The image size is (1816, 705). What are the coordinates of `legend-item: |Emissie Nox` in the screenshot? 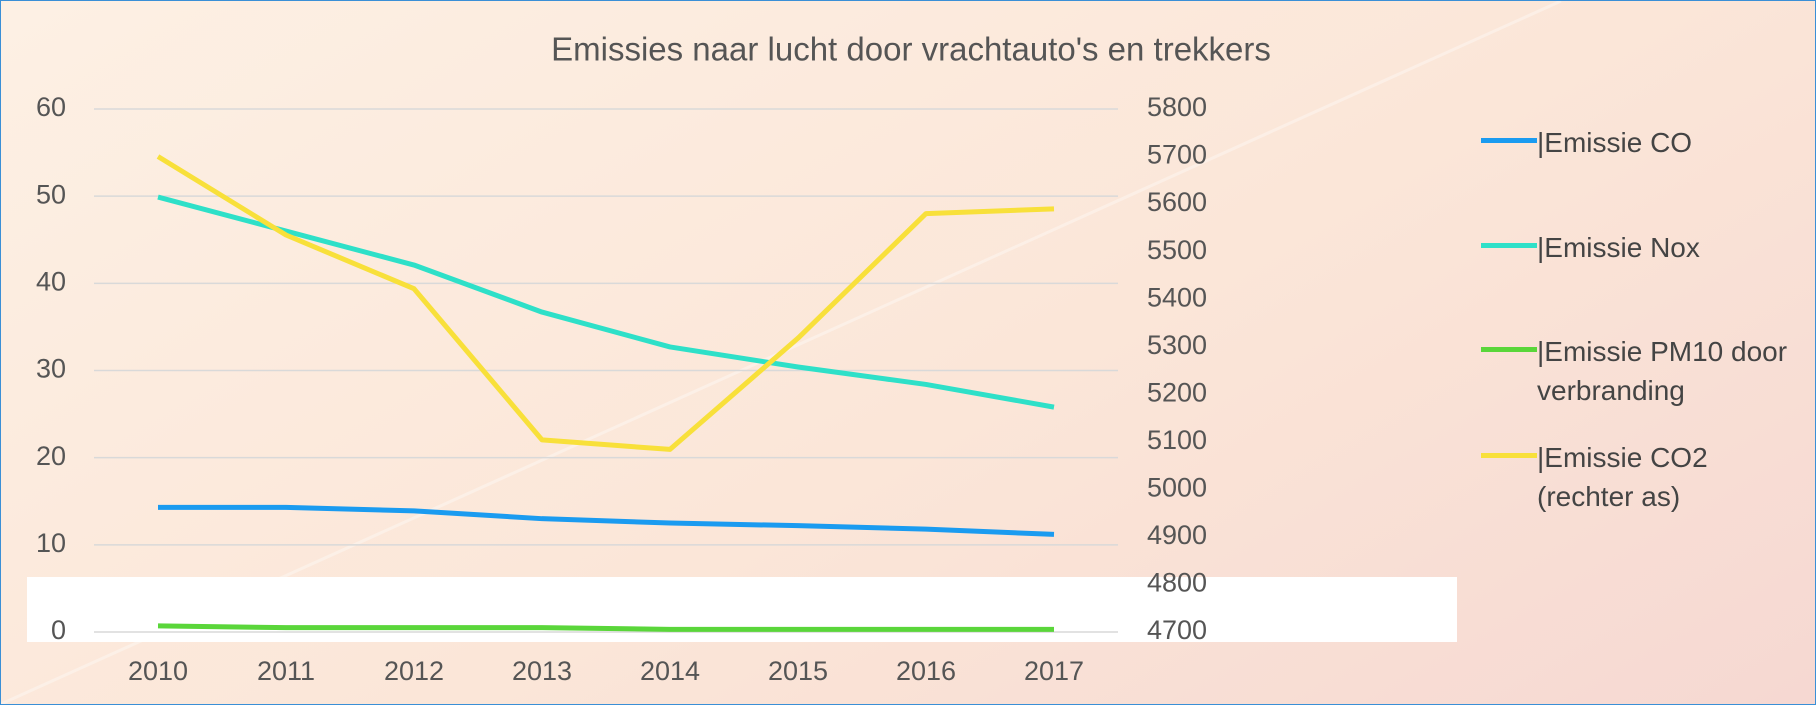 It's located at (1639, 247).